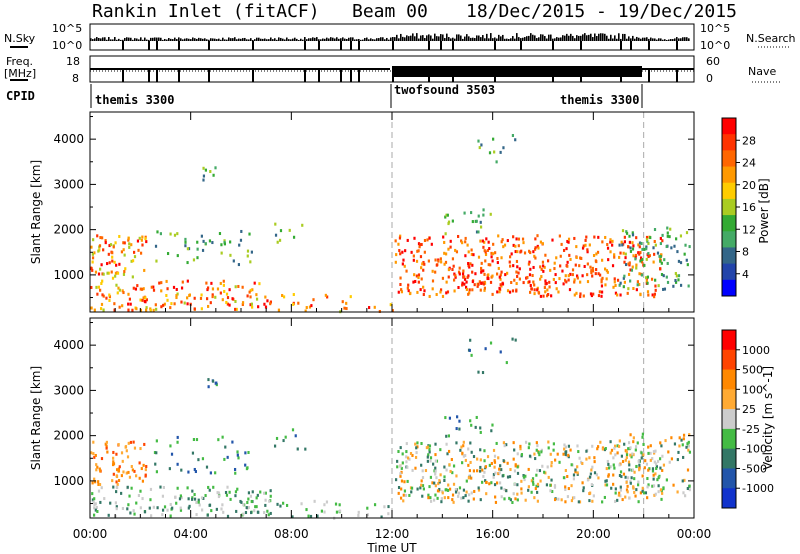 This screenshot has width=800, height=554. I want to click on beam-label: Beam 00, so click(390, 11).